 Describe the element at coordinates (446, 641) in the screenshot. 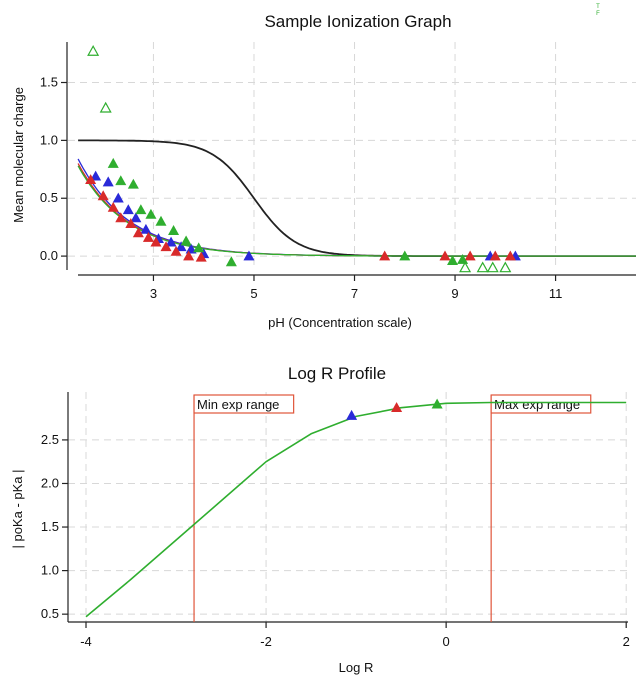

I see `chart2-x-tick-label: 0` at that location.